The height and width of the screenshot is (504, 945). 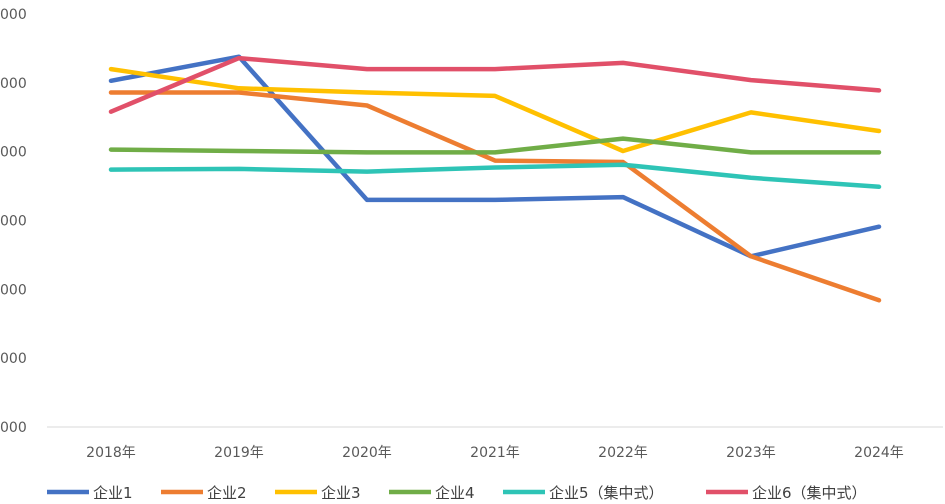 What do you see at coordinates (367, 453) in the screenshot?
I see `x-tick-label: 2020年` at bounding box center [367, 453].